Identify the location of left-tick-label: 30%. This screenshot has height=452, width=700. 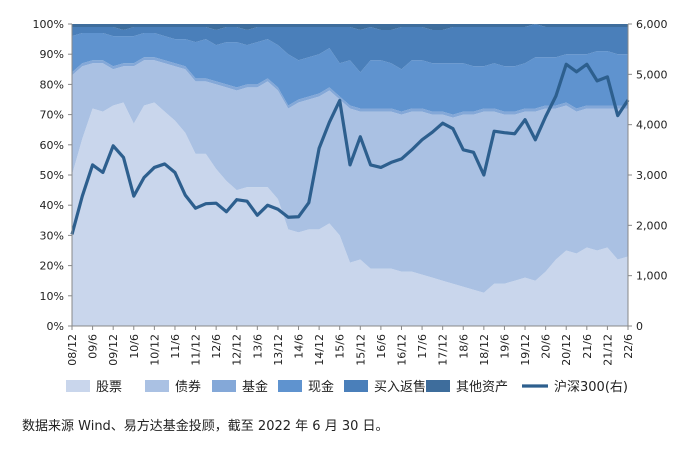
(52, 235).